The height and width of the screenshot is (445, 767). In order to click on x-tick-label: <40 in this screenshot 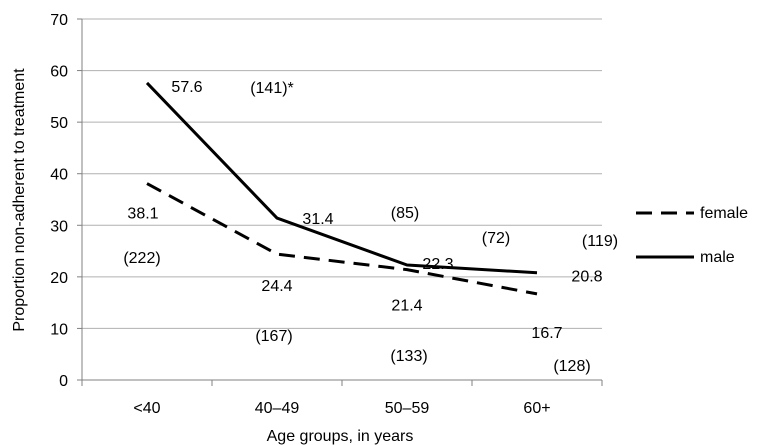, I will do `click(146, 408)`.